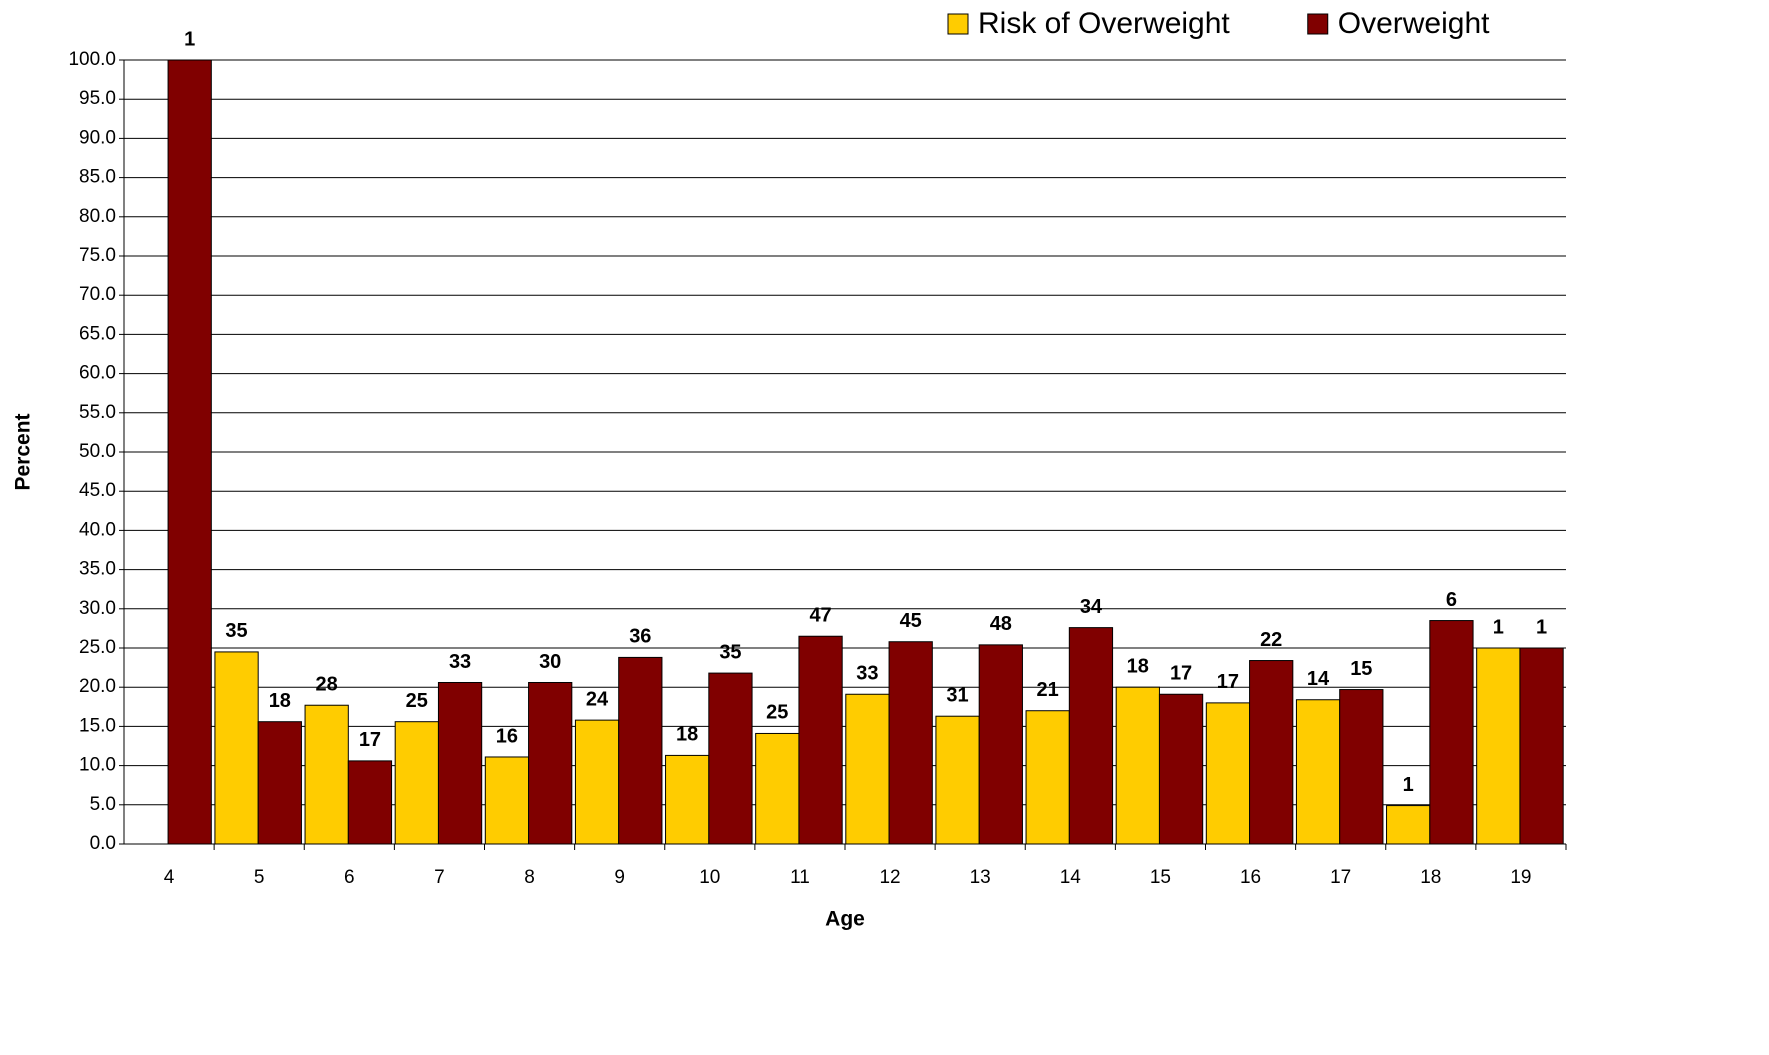 The height and width of the screenshot is (1055, 1769). What do you see at coordinates (259, 877) in the screenshot?
I see `x-tick-label: 5` at bounding box center [259, 877].